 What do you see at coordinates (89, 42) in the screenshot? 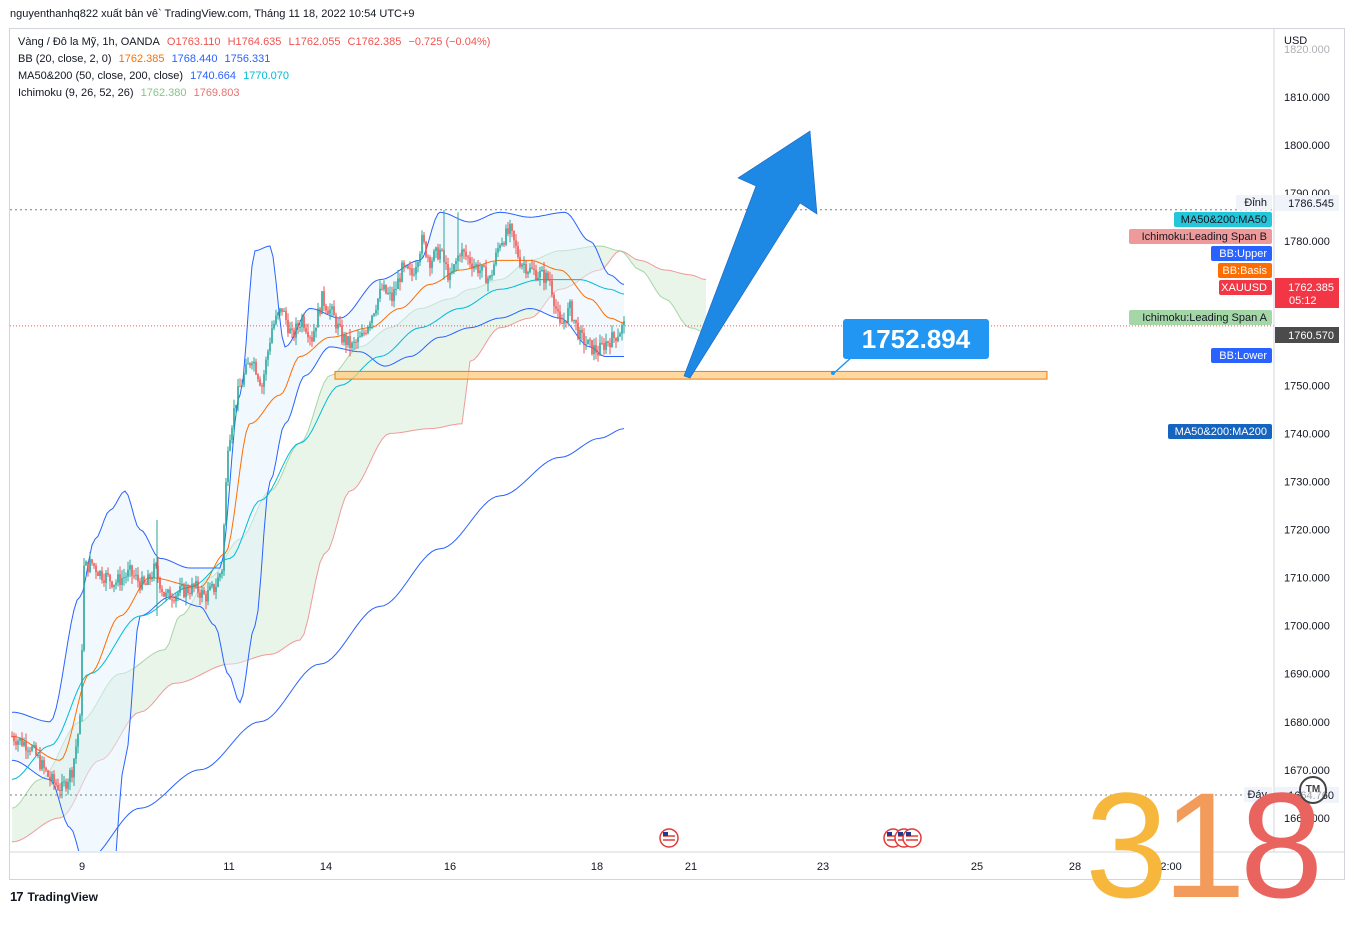
I see `legend-symbol: Vàng / Đô la Mỹ, 1h, OANDA` at bounding box center [89, 42].